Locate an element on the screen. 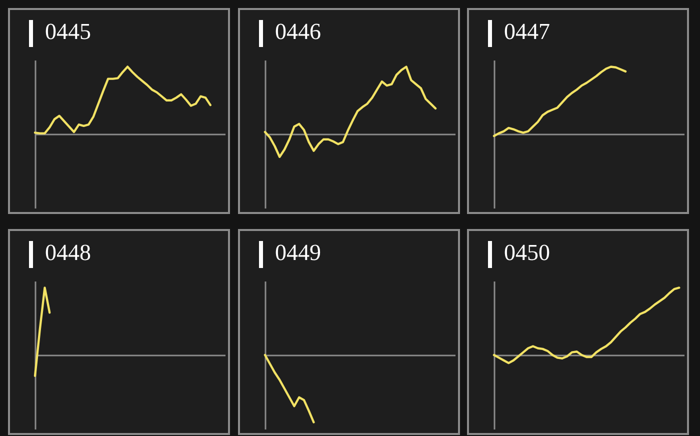  chart-title: 0448 is located at coordinates (68, 252).